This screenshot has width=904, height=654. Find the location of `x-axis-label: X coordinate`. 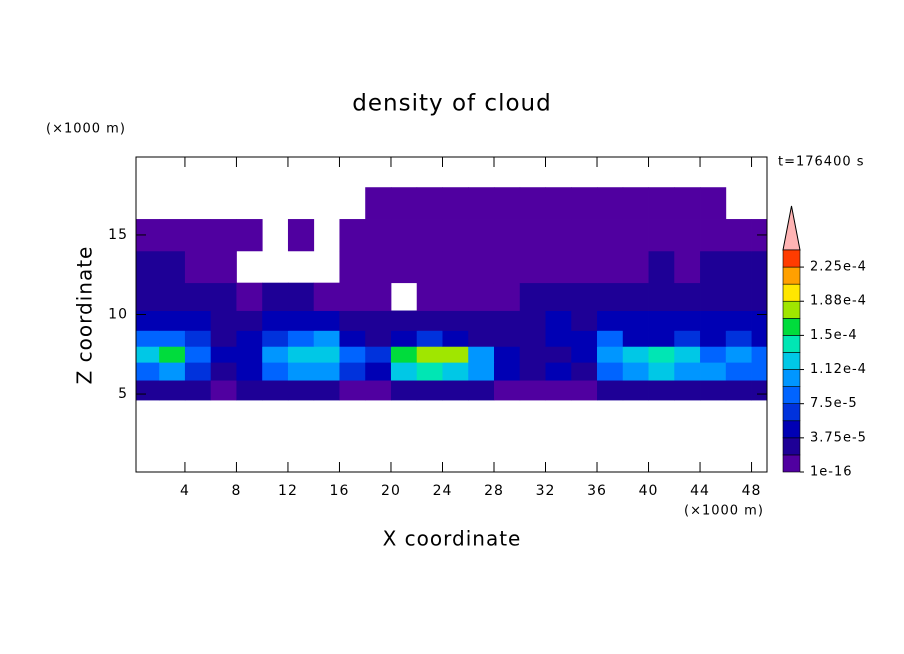

x-axis-label: X coordinate is located at coordinates (452, 539).